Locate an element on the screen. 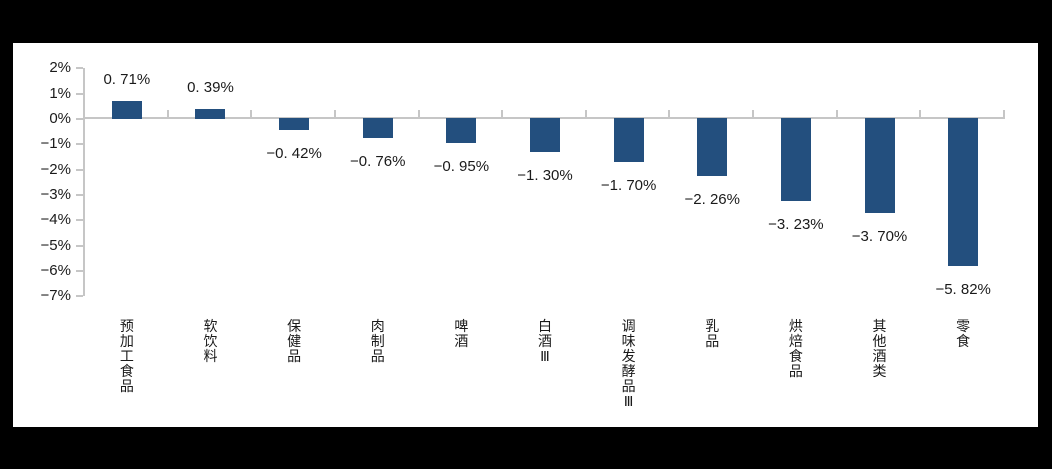 The width and height of the screenshot is (1052, 469). category-label: 烘焙食品 is located at coordinates (796, 350).